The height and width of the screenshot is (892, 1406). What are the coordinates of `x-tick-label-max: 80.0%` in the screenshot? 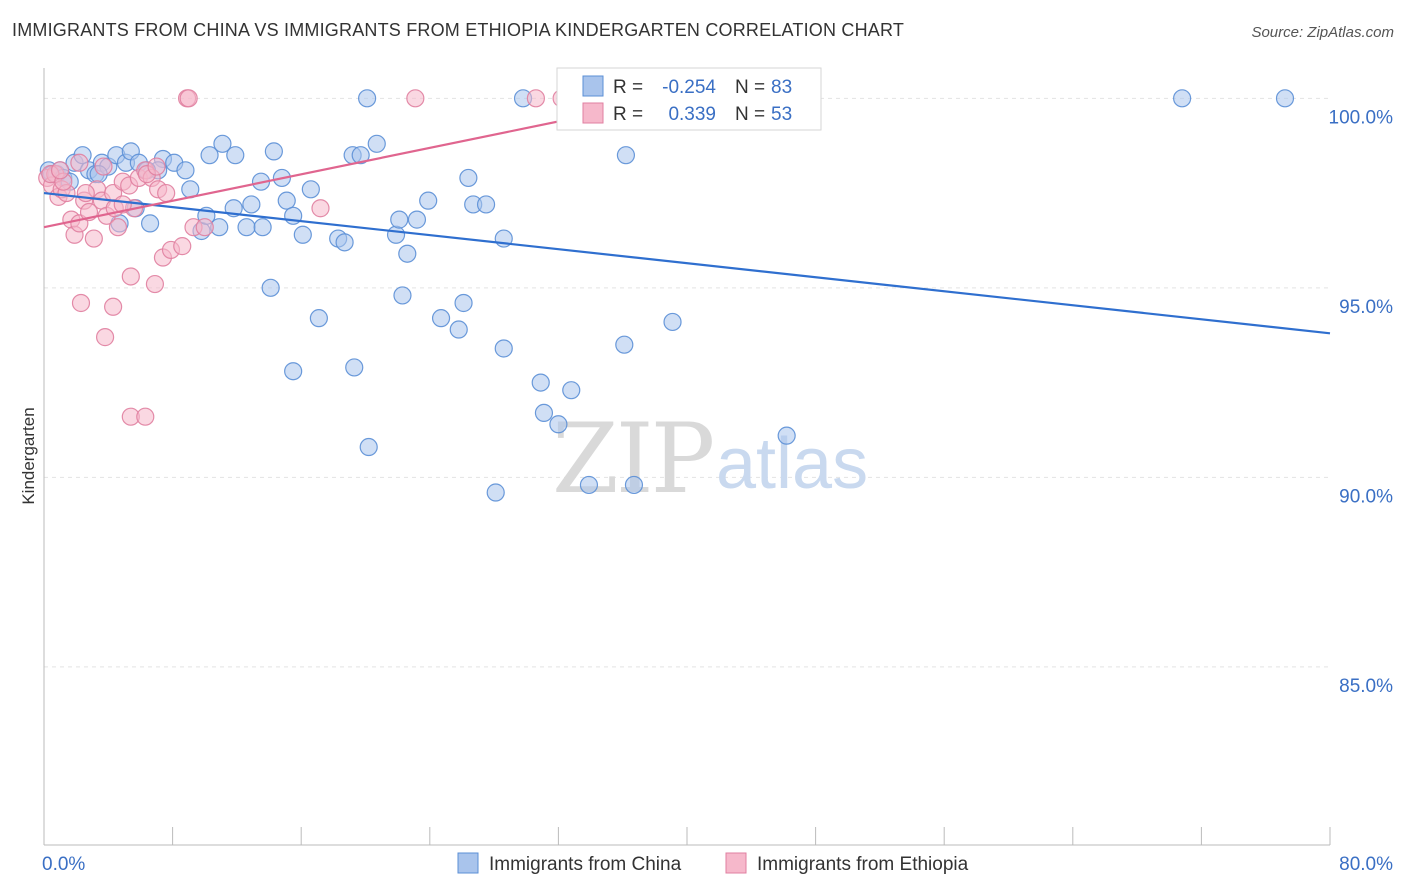 It's located at (1366, 864).